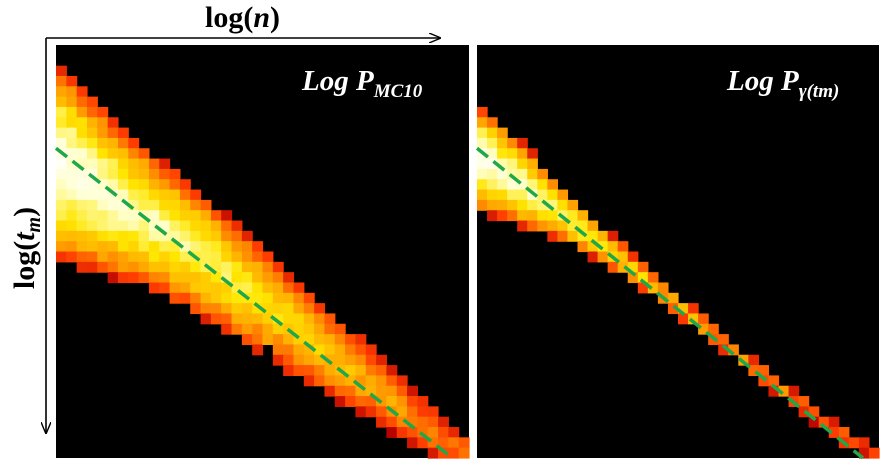 The height and width of the screenshot is (465, 881). Describe the element at coordinates (242, 17) in the screenshot. I see `x-axis-label: log(n)` at that location.